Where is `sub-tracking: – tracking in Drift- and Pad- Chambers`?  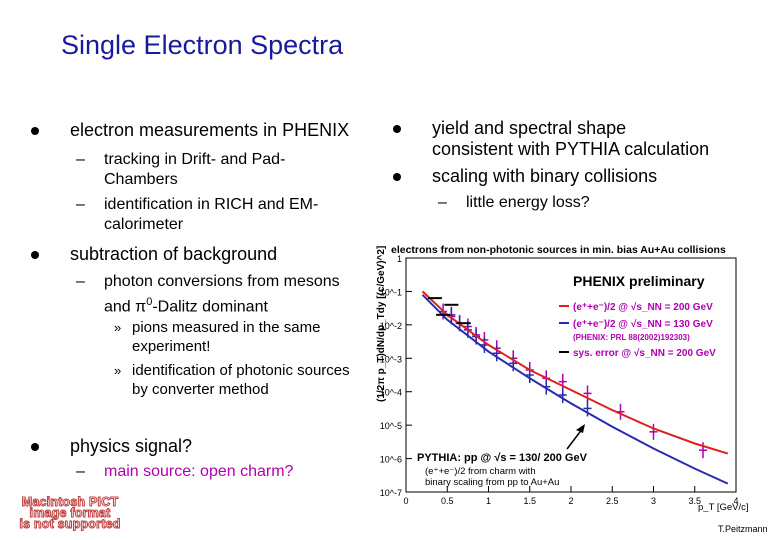
sub-tracking: – tracking in Drift- and Pad- Chambers is located at coordinates (181, 169).